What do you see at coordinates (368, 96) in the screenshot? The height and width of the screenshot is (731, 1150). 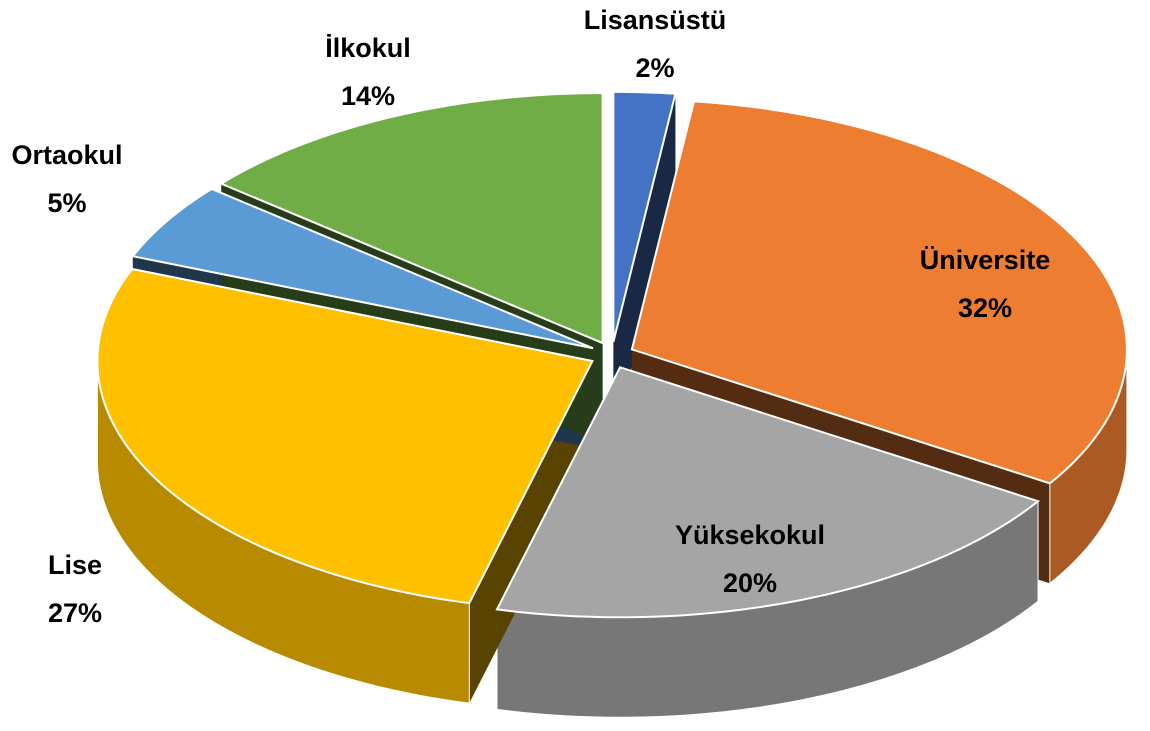 I see `slice-value-label: 14%` at bounding box center [368, 96].